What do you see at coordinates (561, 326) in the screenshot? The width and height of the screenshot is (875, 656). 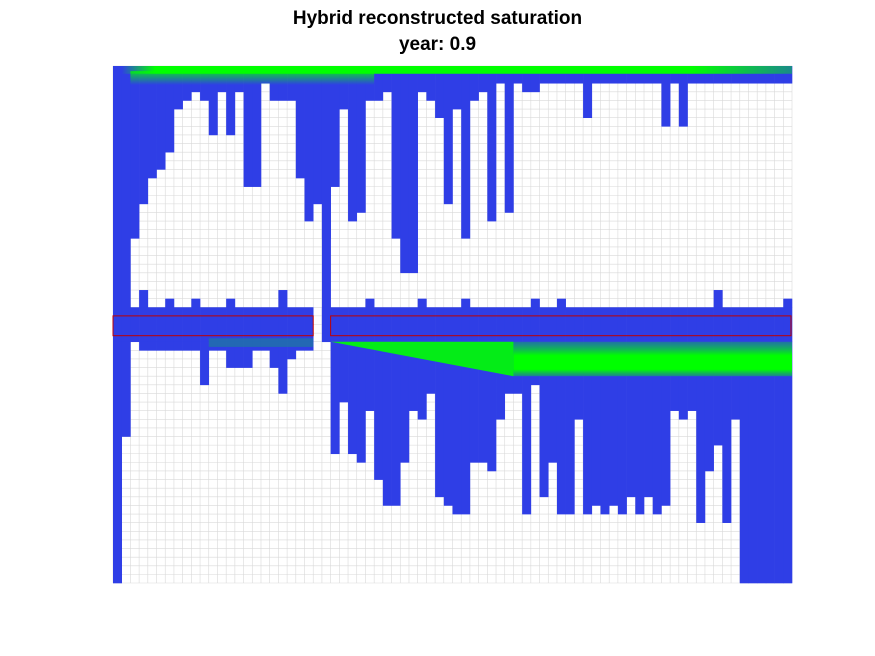 I see `right-layer-box` at bounding box center [561, 326].